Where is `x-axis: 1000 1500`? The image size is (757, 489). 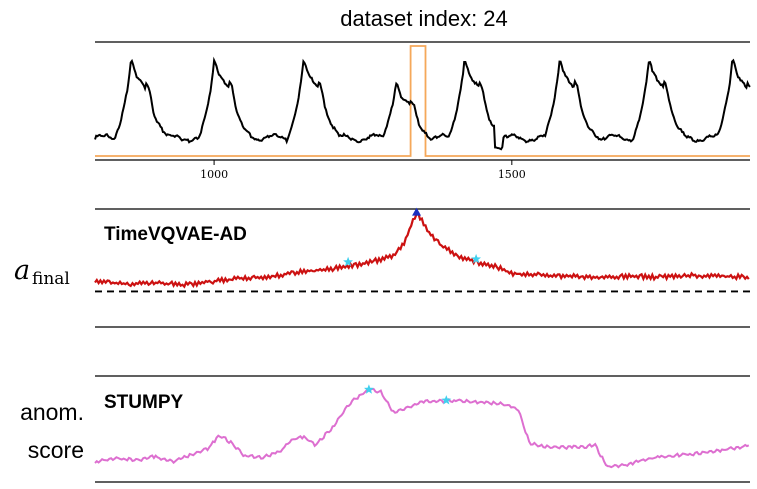
x-axis: 1000 1500 is located at coordinates (363, 170).